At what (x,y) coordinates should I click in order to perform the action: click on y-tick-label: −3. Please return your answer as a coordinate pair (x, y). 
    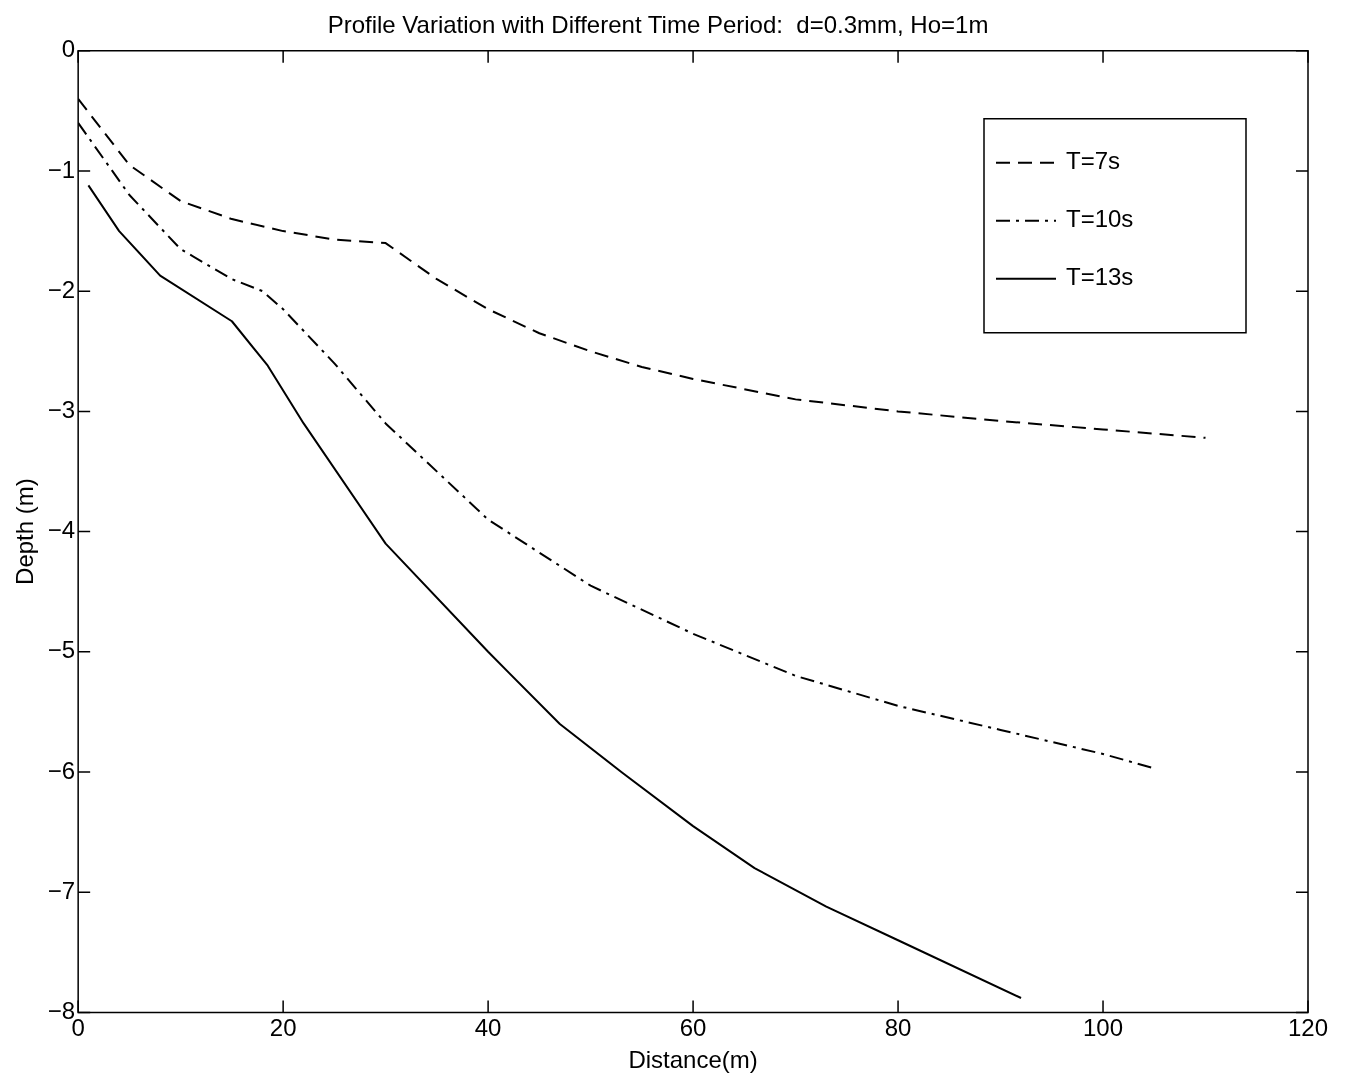
    Looking at the image, I should click on (61, 410).